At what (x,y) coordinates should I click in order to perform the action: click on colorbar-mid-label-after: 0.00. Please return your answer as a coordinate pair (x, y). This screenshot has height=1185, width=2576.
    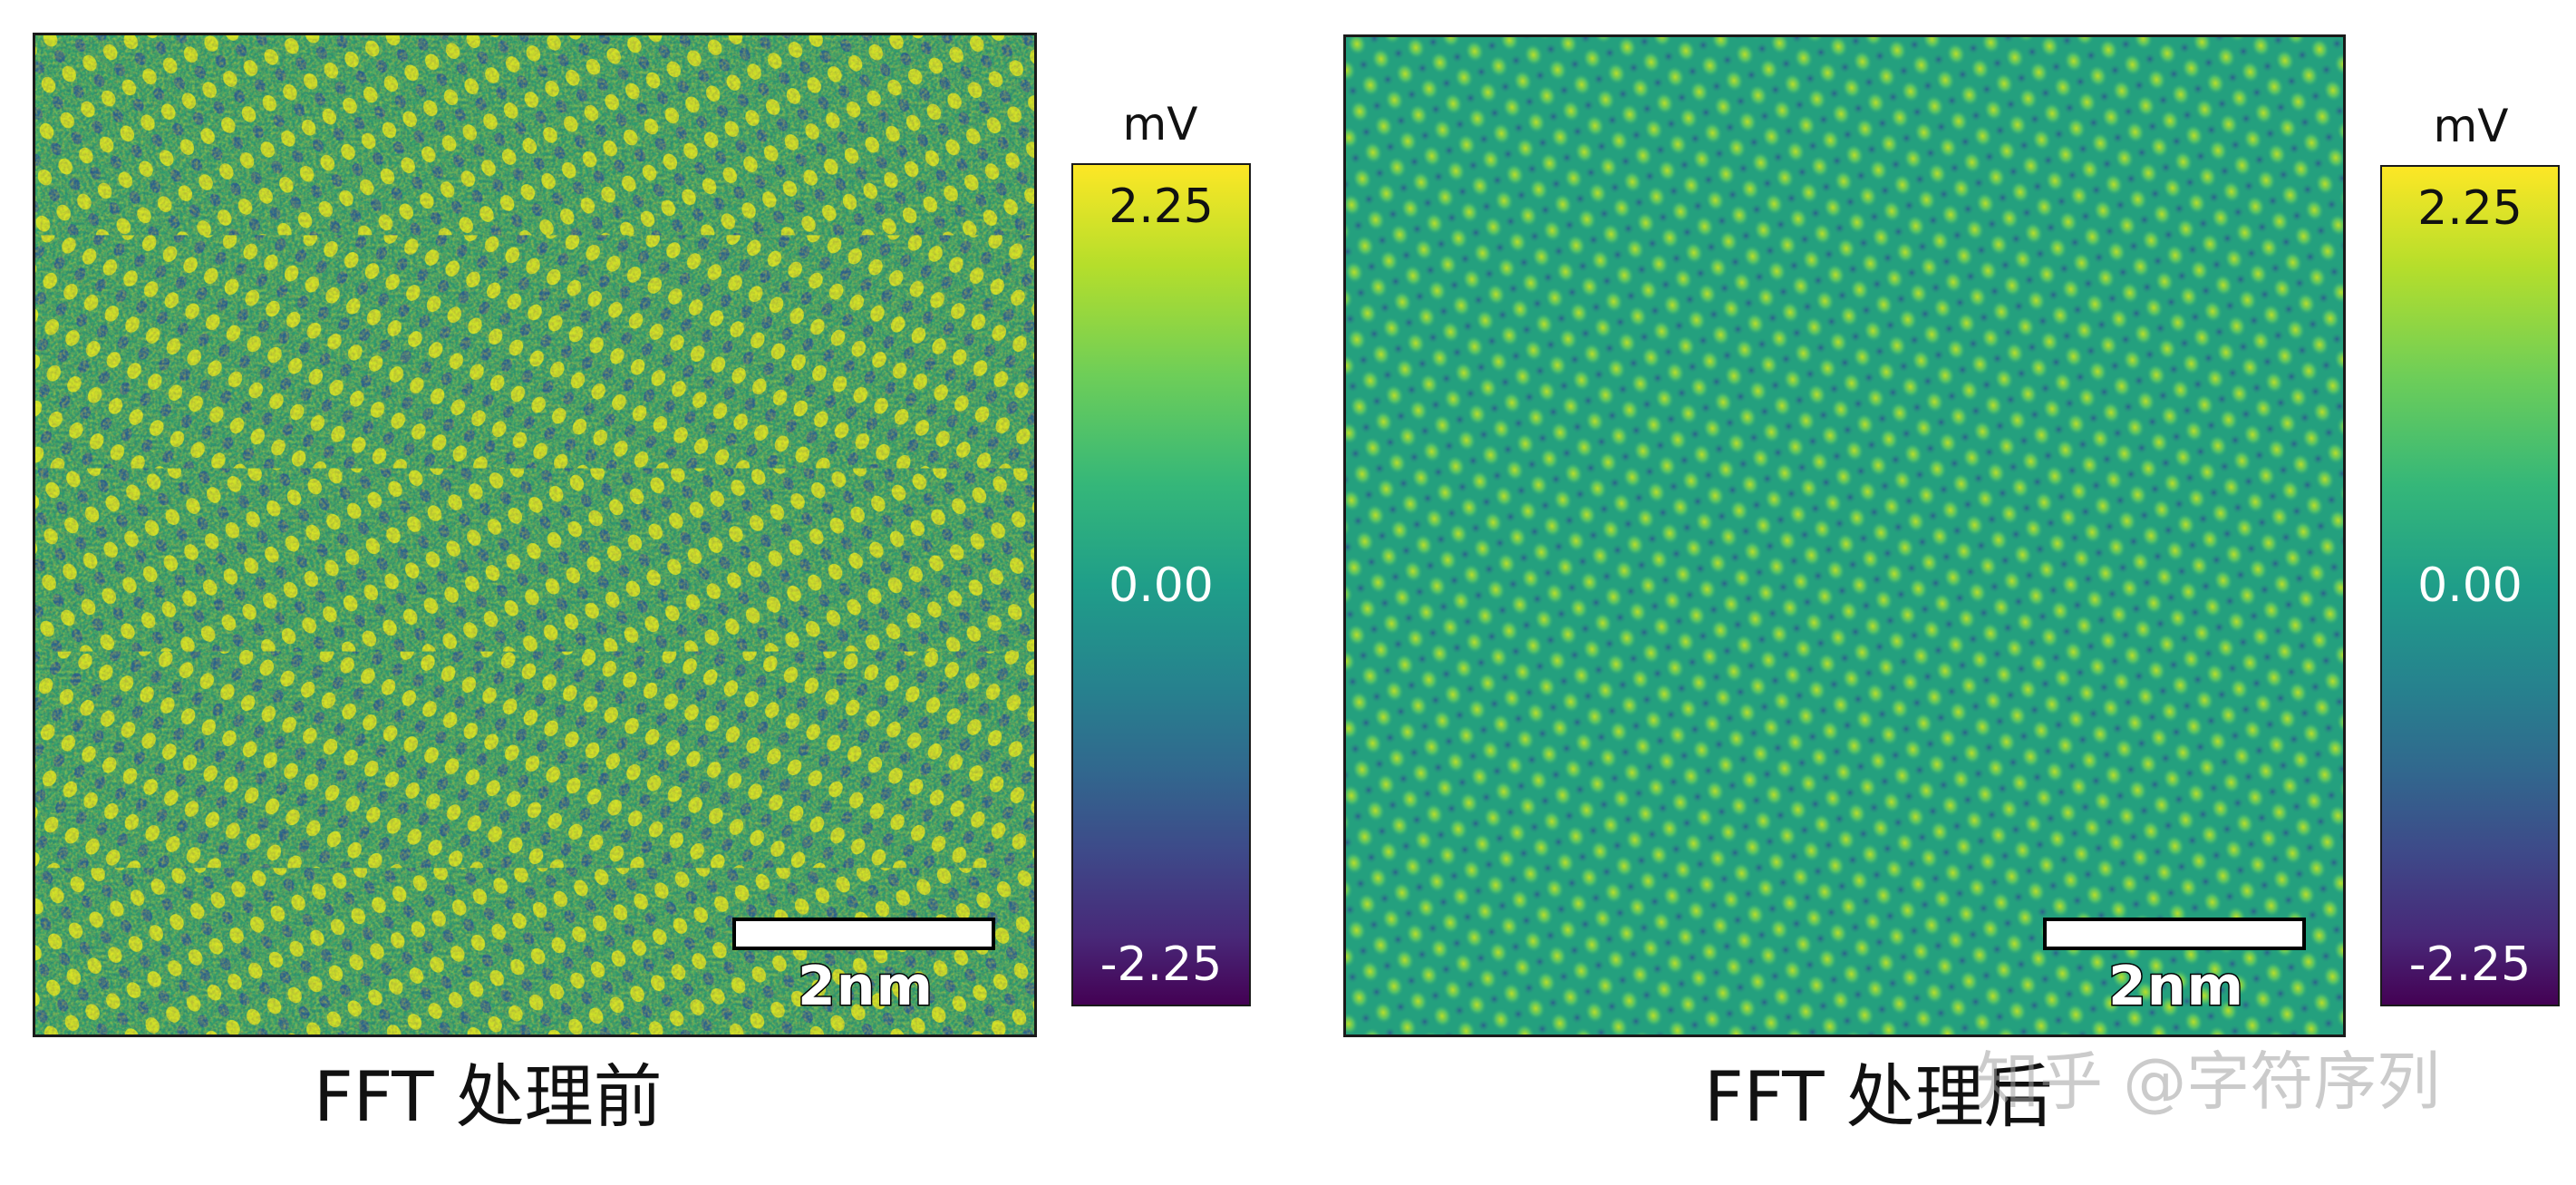
    Looking at the image, I should click on (2470, 586).